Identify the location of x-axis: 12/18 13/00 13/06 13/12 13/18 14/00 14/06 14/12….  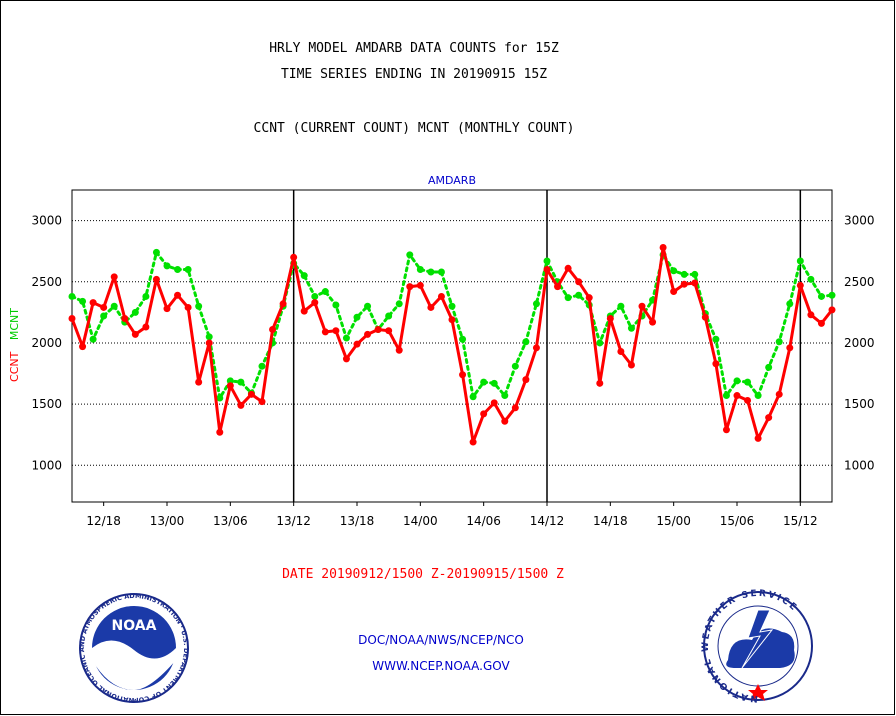
(452, 515).